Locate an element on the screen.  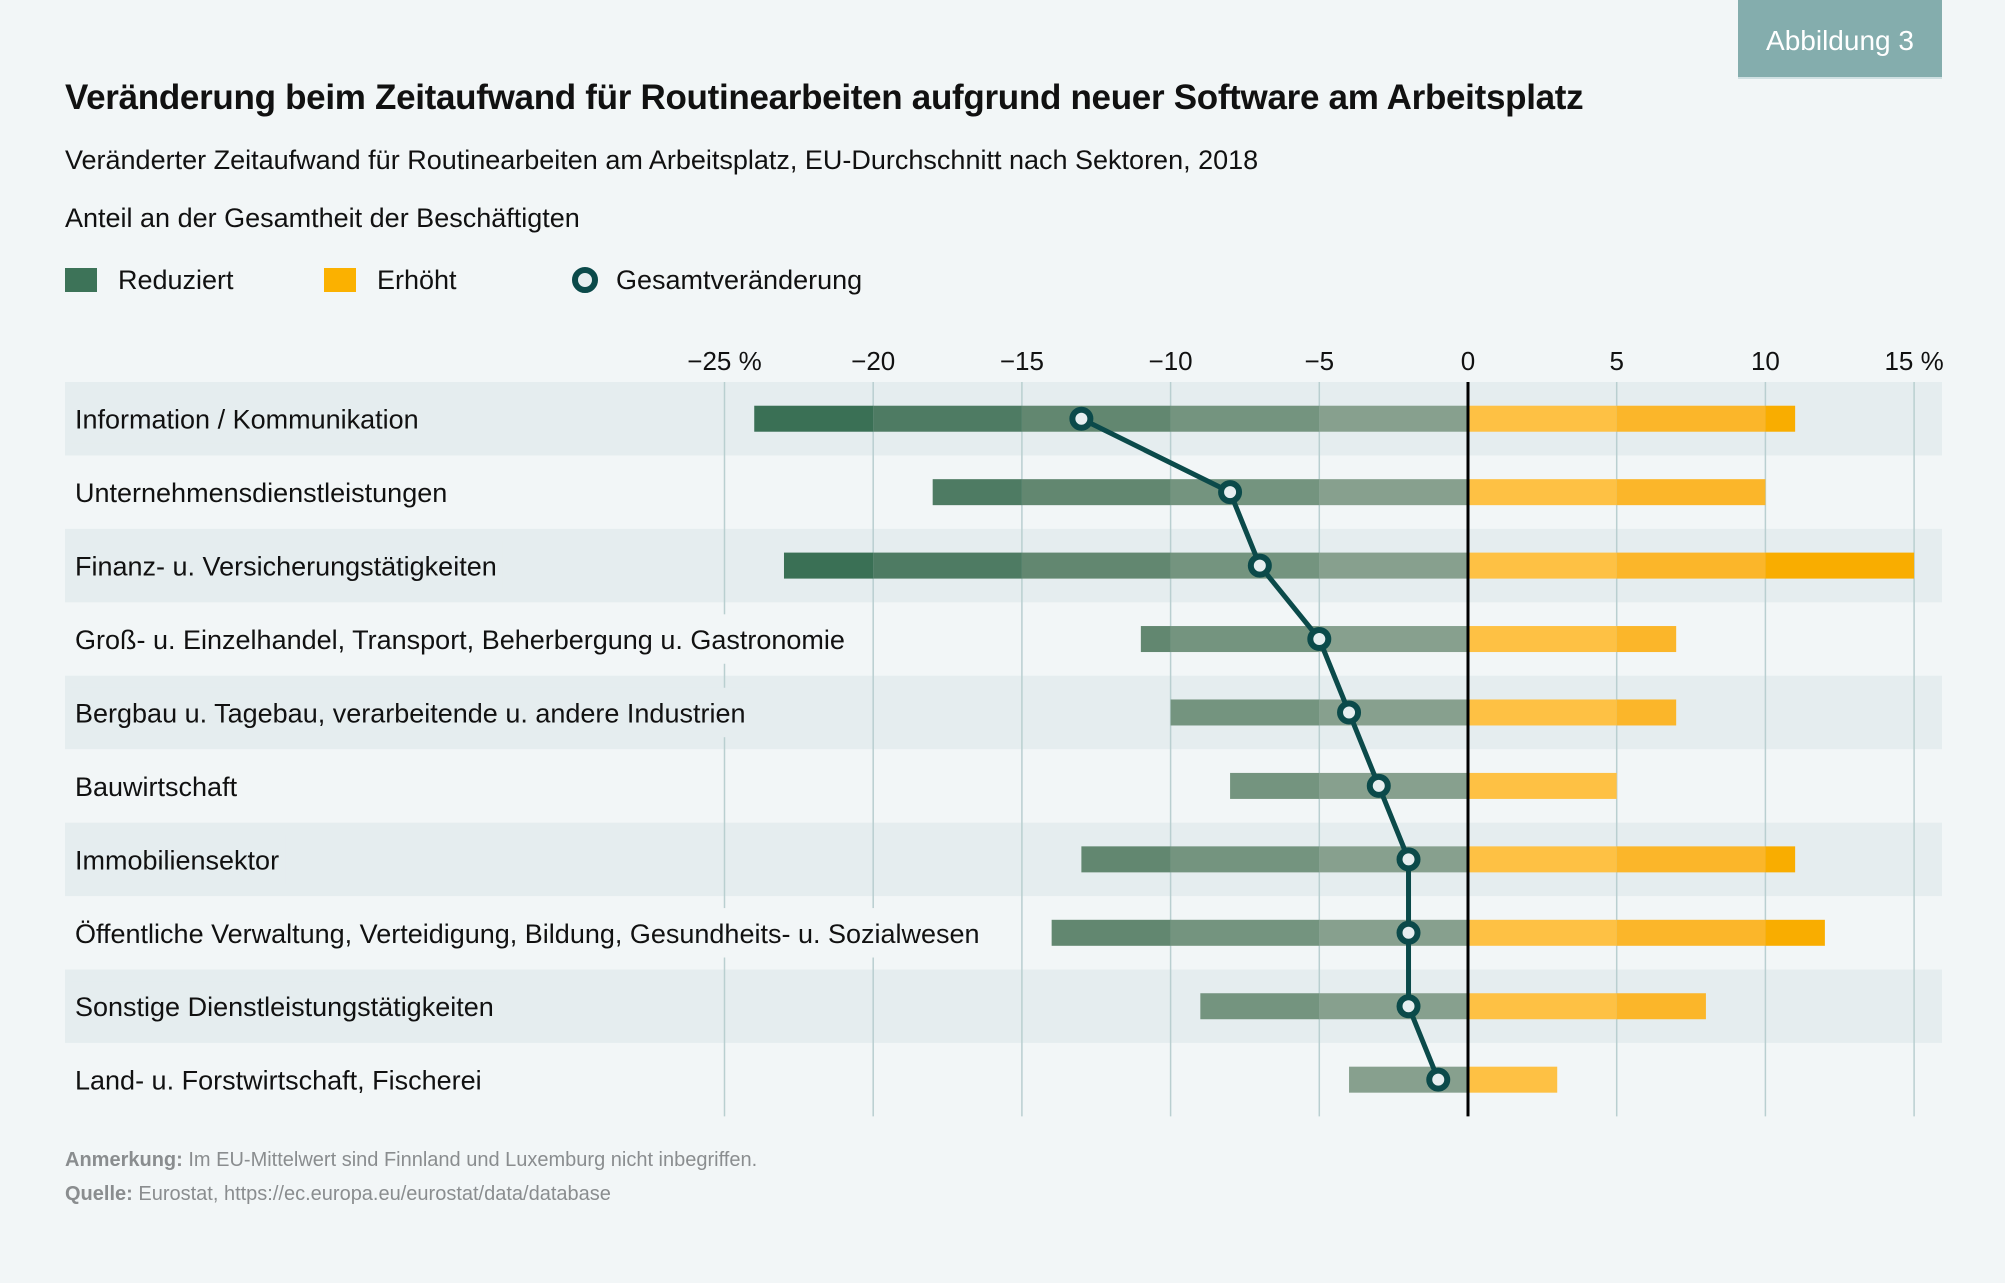
source-label: Quelle: is located at coordinates (99, 1194).